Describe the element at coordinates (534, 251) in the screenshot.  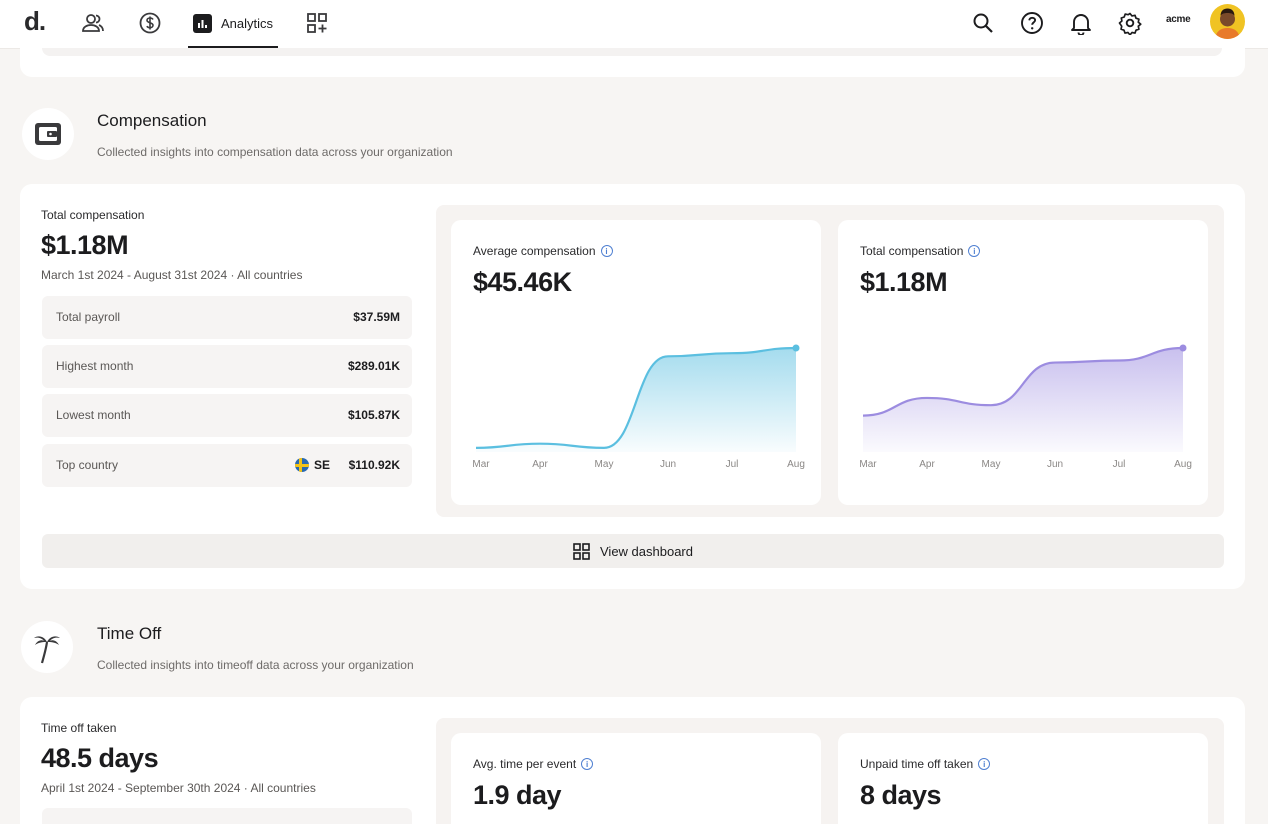
I see `chart-title: Average compensation` at that location.